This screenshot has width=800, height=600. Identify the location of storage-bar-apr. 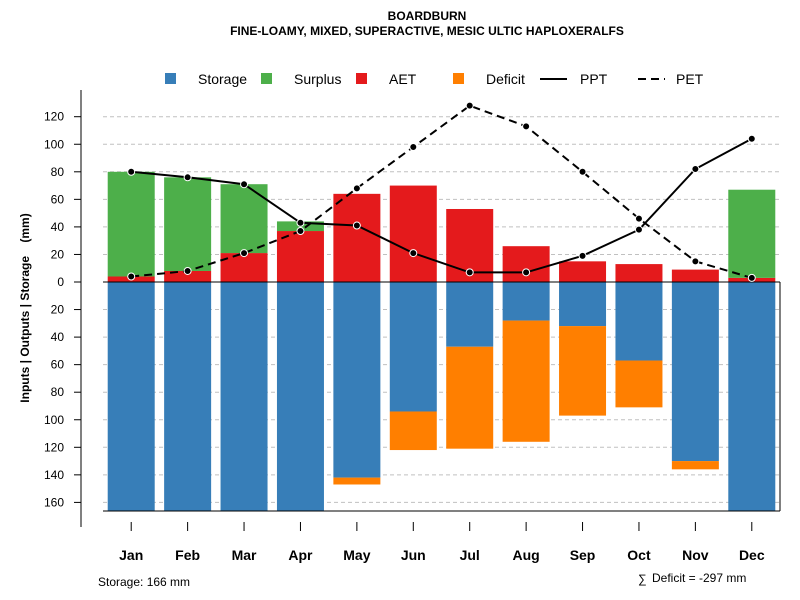
(300, 396).